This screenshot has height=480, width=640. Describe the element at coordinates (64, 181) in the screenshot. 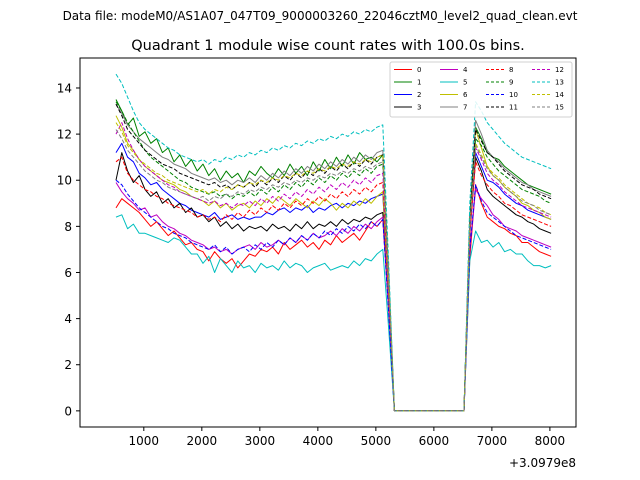

I see `y-tick-label: 10` at that location.